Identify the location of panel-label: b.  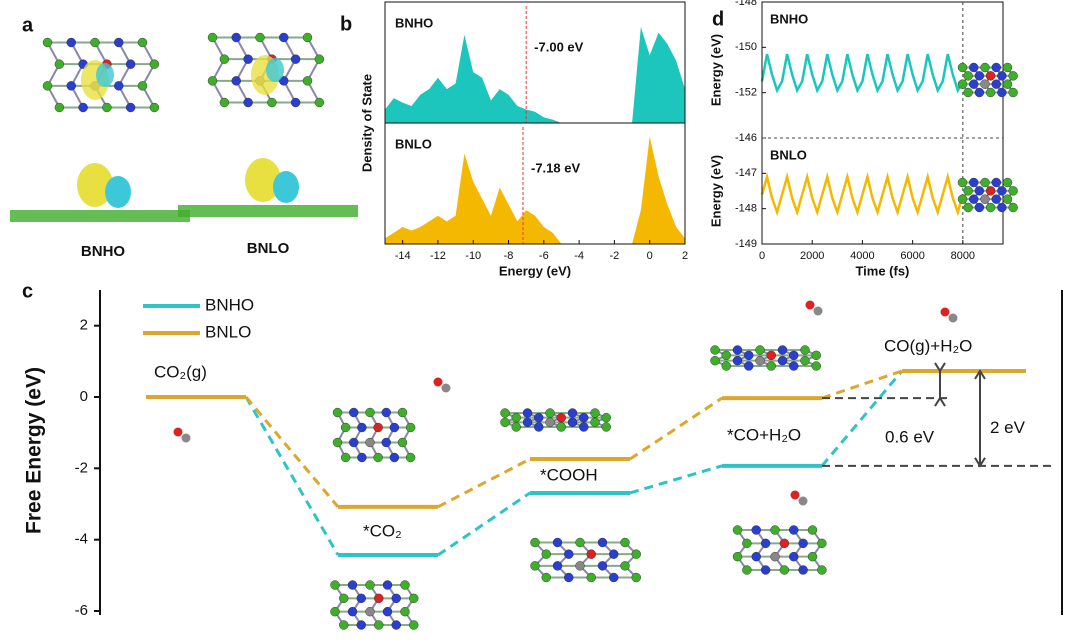
(346, 24).